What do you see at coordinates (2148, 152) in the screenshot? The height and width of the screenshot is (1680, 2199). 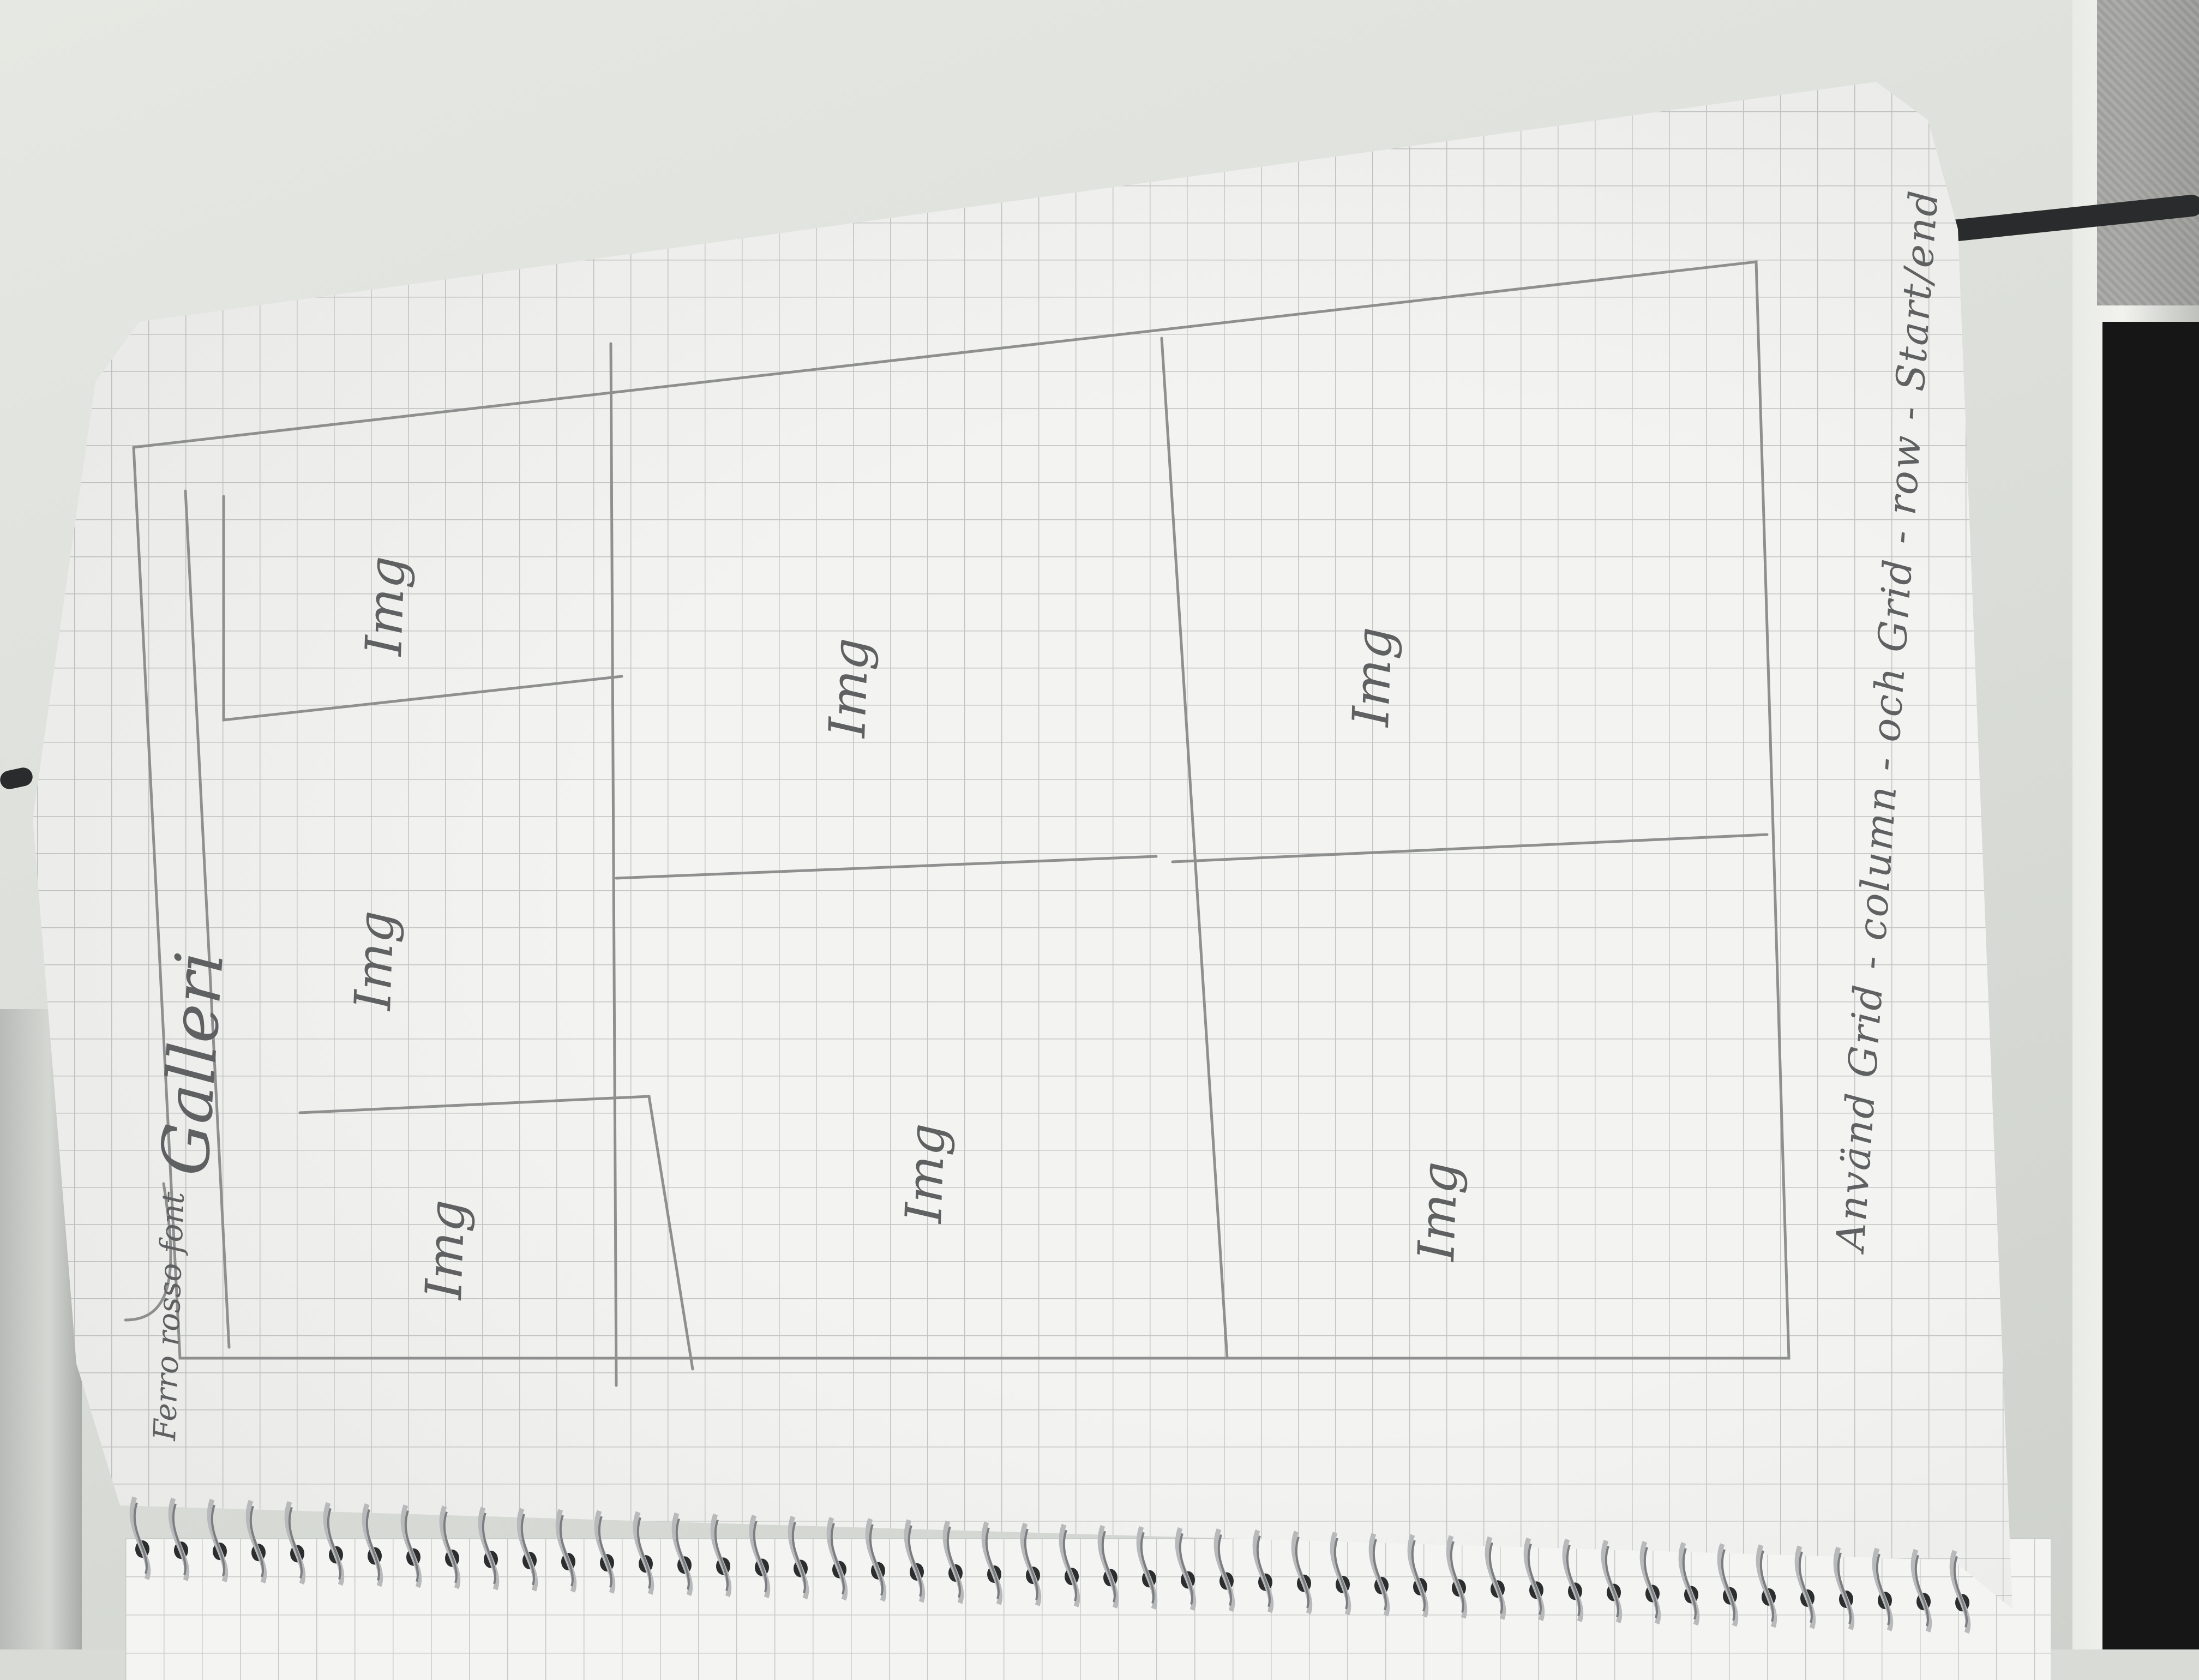 I see `carpet` at bounding box center [2148, 152].